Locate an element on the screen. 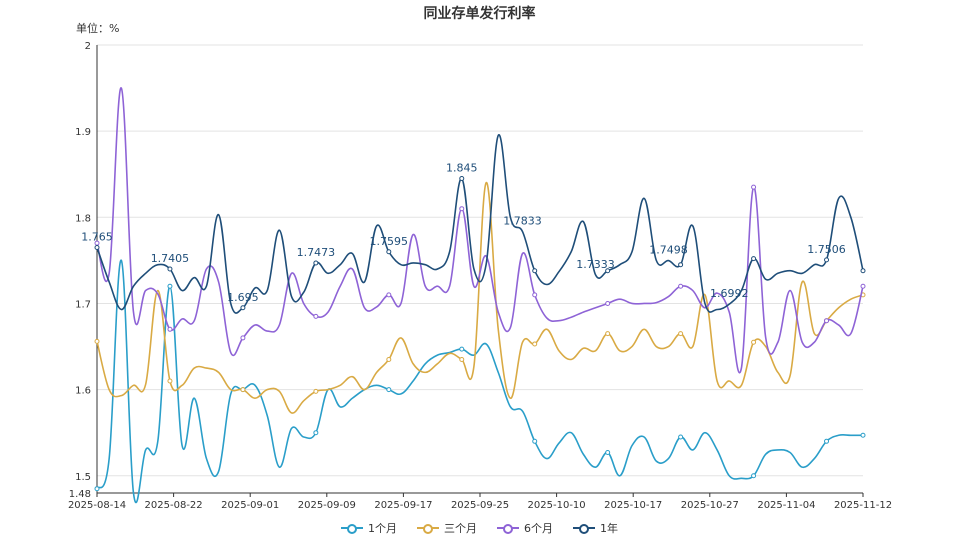 This screenshot has width=959, height=539. x-tick-label: 2025-09-25 is located at coordinates (480, 505).